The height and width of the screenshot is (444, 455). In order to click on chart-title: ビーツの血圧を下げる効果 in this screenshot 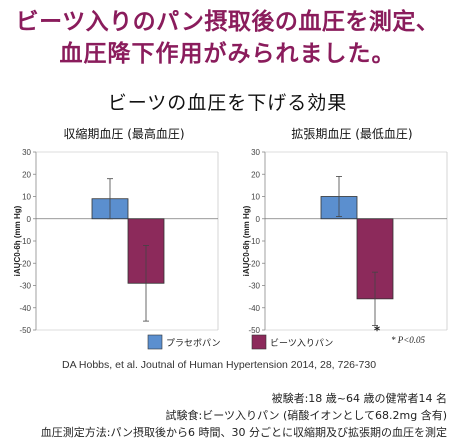, I will do `click(227, 103)`.